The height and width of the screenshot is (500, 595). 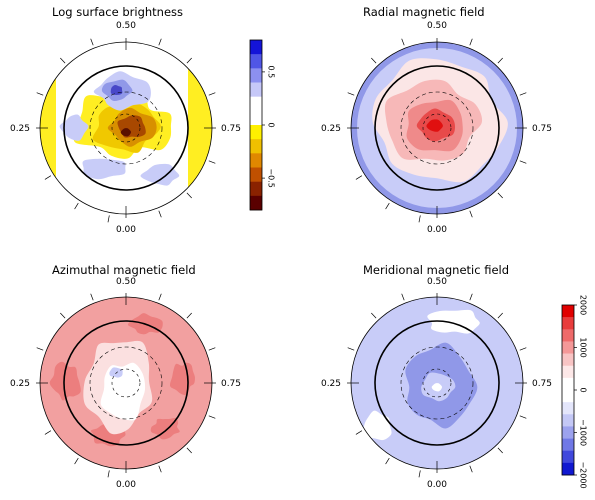 What do you see at coordinates (263, 125) in the screenshot?
I see `colorbar-brightness: 0.5 0 −0.5` at bounding box center [263, 125].